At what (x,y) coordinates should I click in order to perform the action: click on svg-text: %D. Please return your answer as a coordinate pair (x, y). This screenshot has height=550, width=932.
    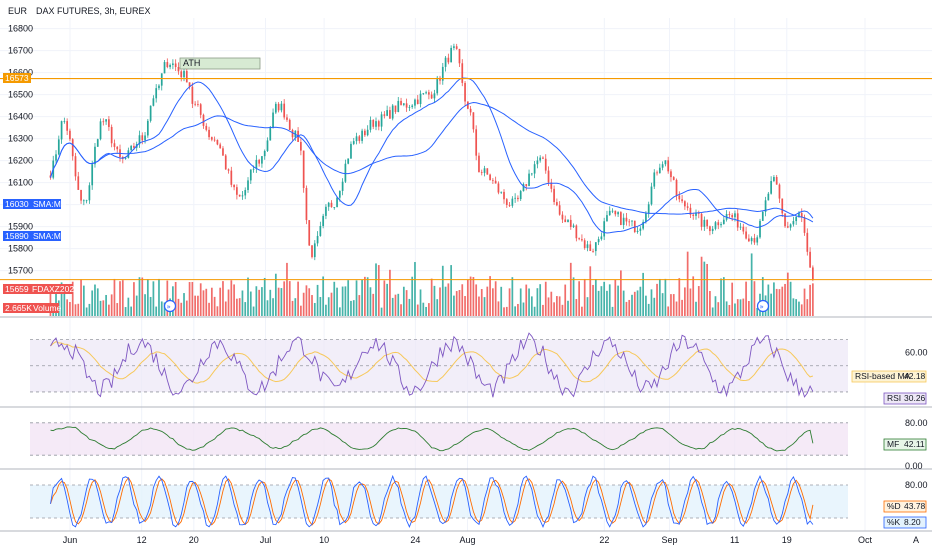
    Looking at the image, I should click on (894, 506).